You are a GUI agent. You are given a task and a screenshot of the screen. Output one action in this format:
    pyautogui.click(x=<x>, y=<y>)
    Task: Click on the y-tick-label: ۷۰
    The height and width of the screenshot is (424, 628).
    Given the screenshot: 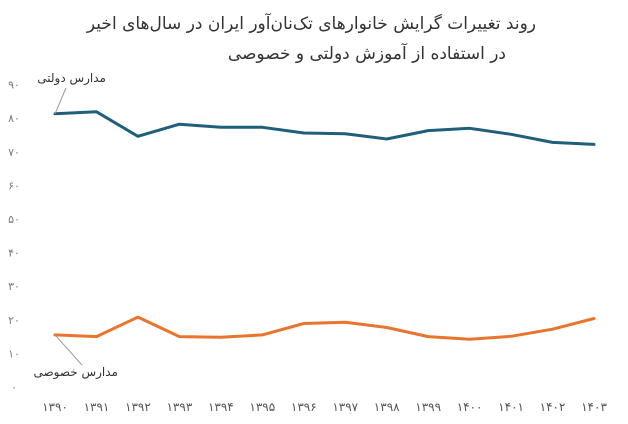 What is the action you would take?
    pyautogui.click(x=14, y=152)
    